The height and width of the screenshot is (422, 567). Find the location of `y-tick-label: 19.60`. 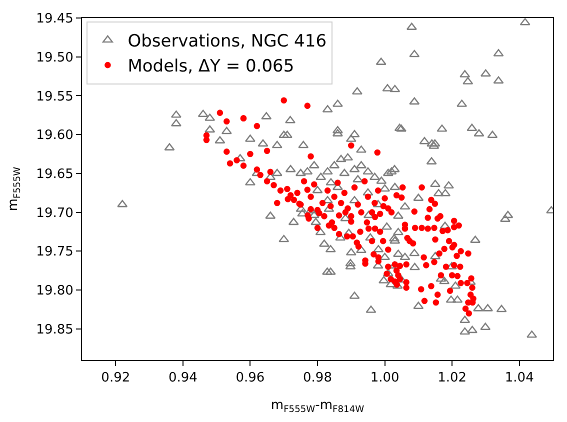

y-tick-label: 19.60 is located at coordinates (55, 136).